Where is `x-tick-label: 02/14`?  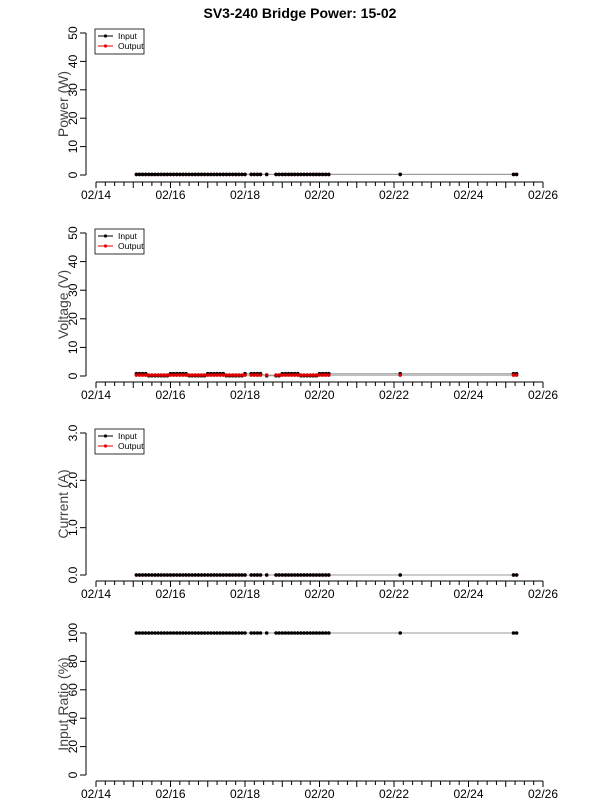 x-tick-label: 02/14 is located at coordinates (96, 195).